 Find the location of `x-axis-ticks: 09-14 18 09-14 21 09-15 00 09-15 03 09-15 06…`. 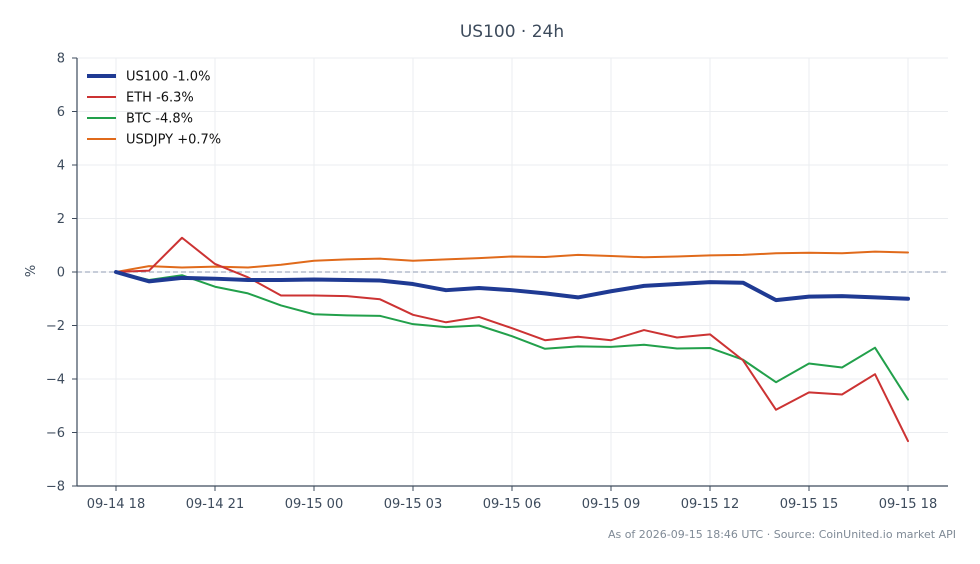

x-axis-ticks: 09-14 18 09-14 21 09-15 00 09-15 03 09-15 06… is located at coordinates (512, 499).